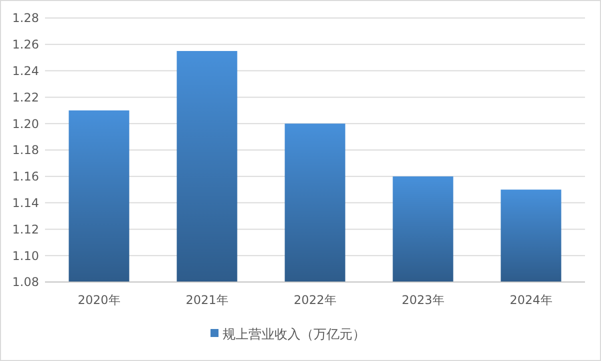 This screenshot has width=601, height=361. I want to click on y-tick-label: 1.20, so click(25, 123).